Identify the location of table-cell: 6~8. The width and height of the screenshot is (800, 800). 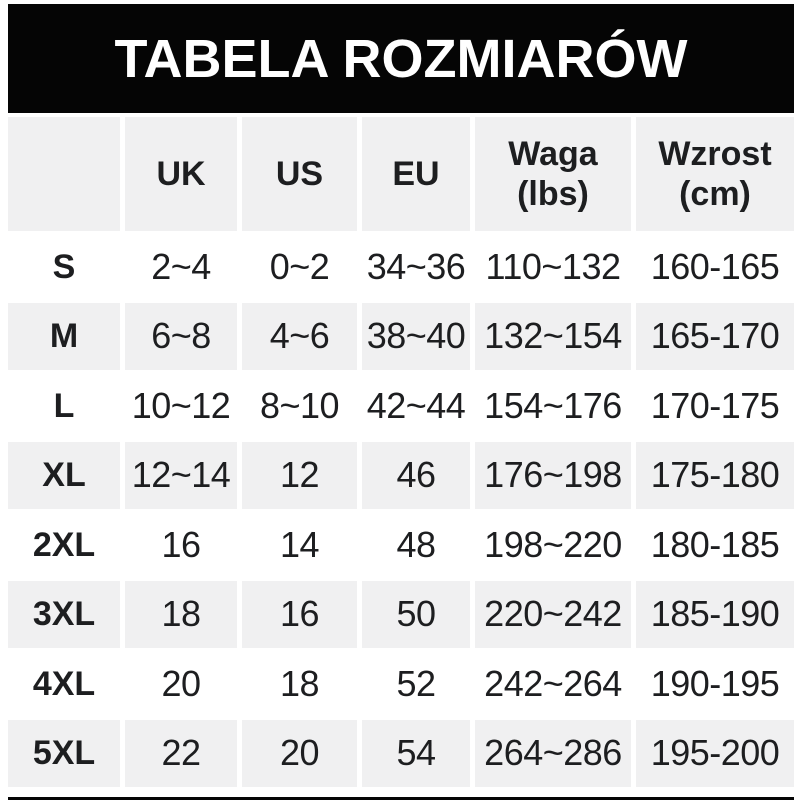
(181, 336).